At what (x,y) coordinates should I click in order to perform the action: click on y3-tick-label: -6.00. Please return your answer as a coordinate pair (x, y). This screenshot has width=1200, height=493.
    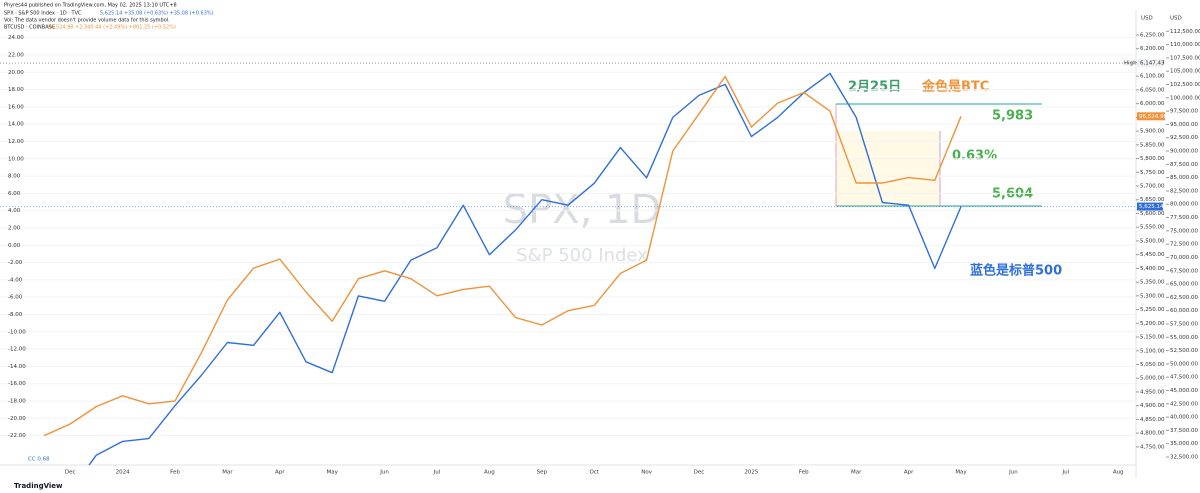
    Looking at the image, I should click on (15, 298).